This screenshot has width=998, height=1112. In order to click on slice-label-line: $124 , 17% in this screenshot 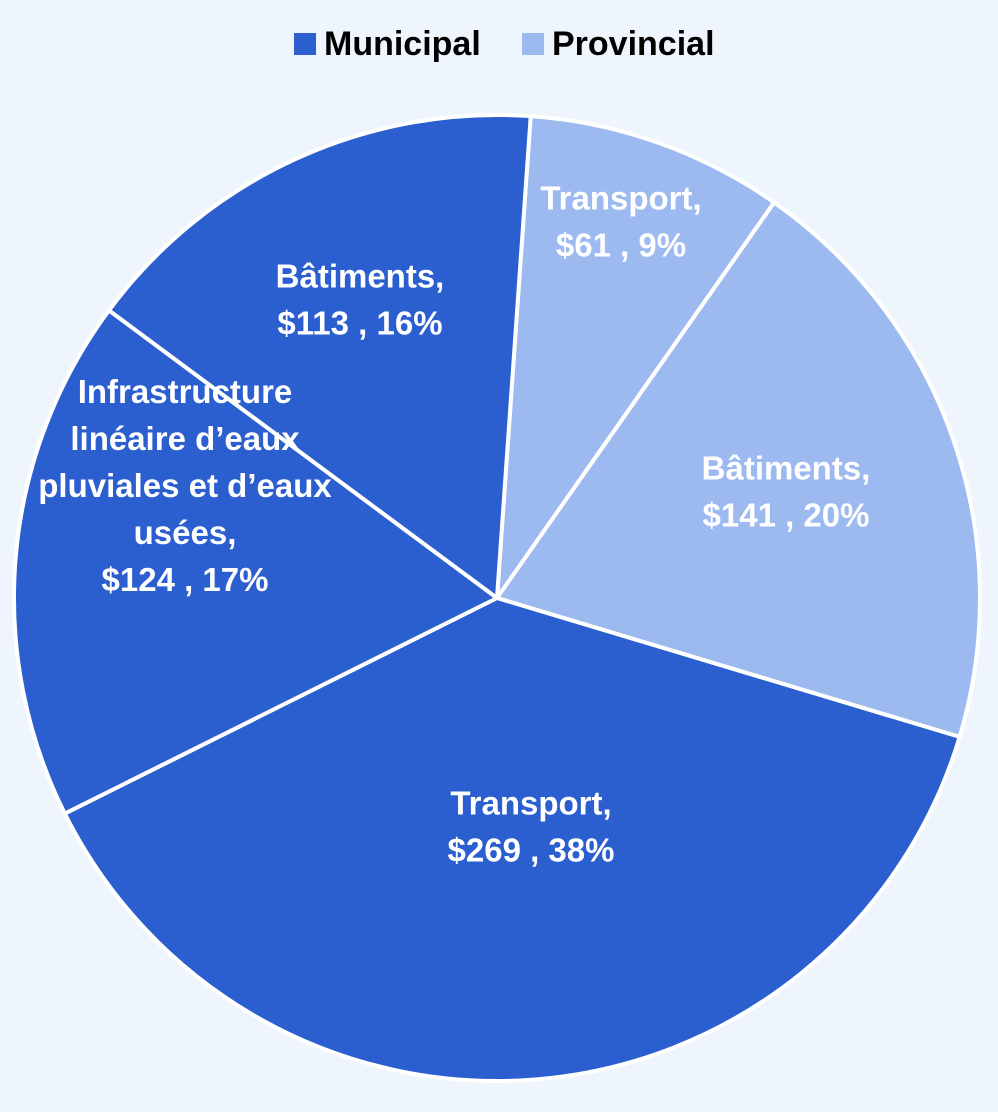, I will do `click(185, 579)`.